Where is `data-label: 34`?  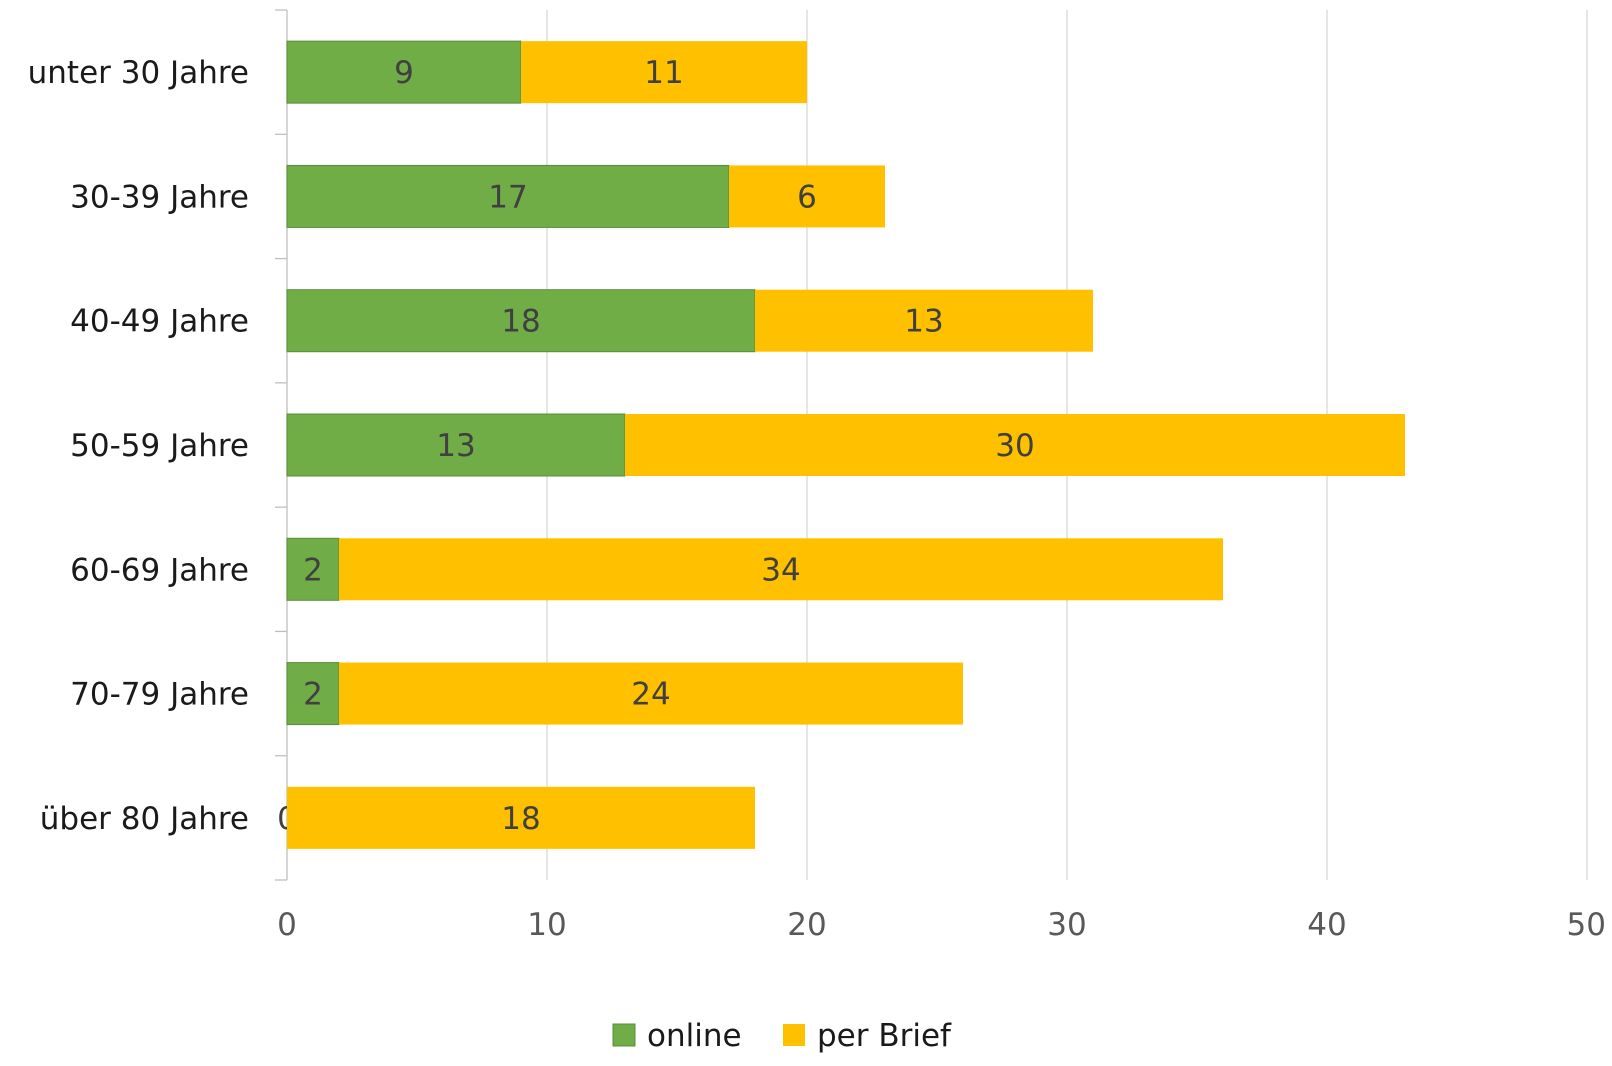
data-label: 34 is located at coordinates (780, 570).